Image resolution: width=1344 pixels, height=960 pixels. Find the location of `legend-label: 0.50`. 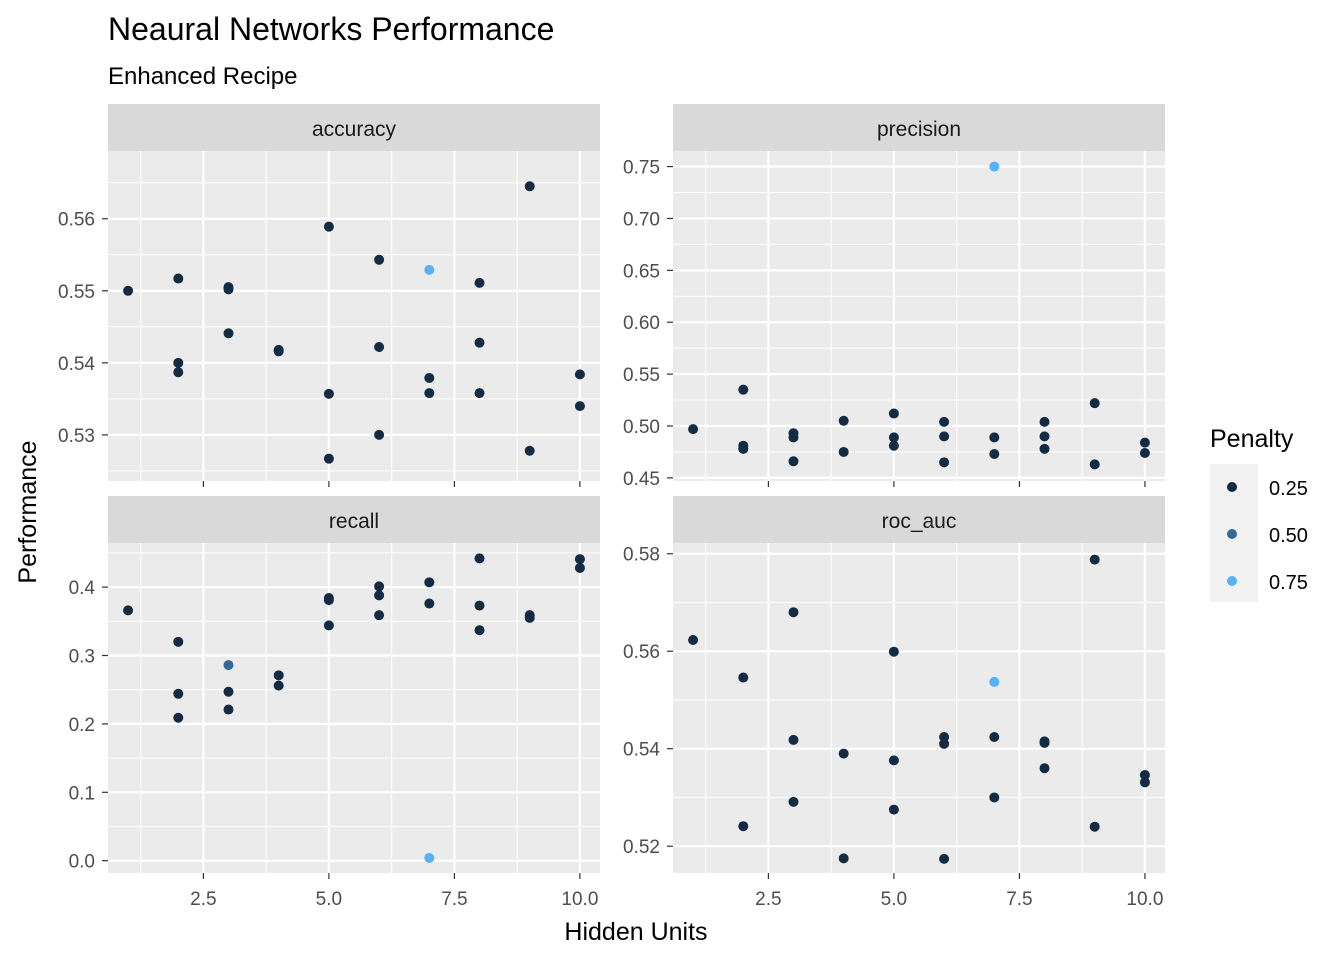

legend-label: 0.50 is located at coordinates (1288, 536).